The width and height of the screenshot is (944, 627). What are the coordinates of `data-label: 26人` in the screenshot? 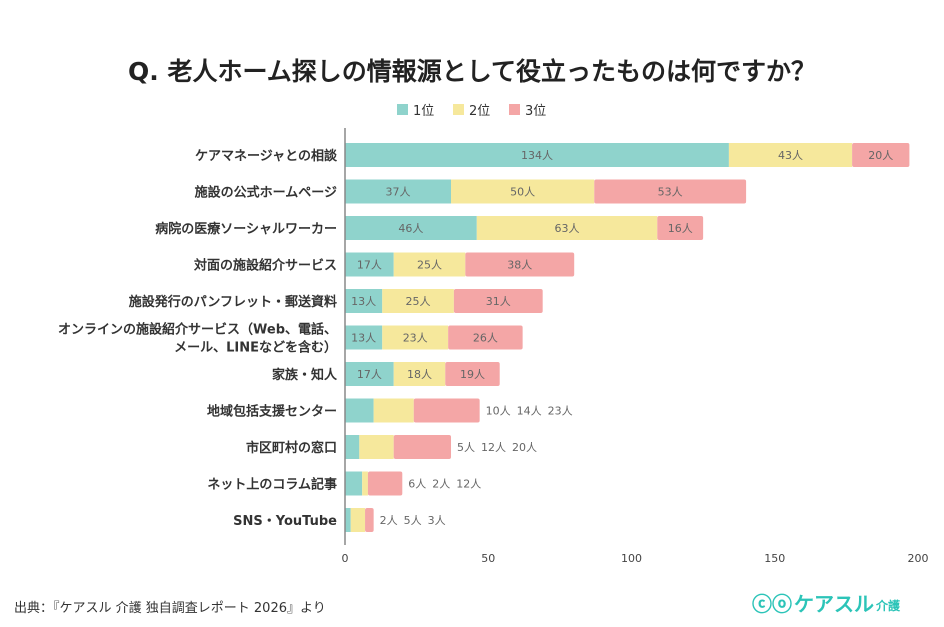 It's located at (485, 338).